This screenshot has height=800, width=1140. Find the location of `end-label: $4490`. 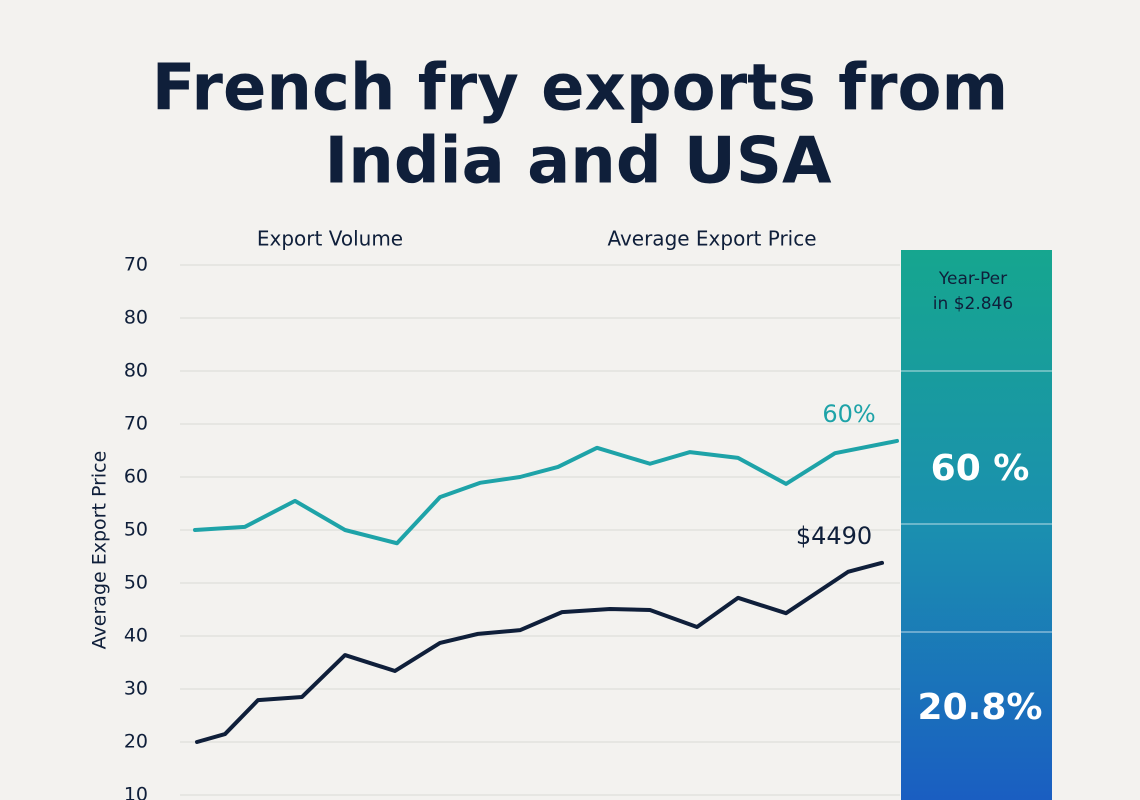

end-label: $4490 is located at coordinates (834, 536).